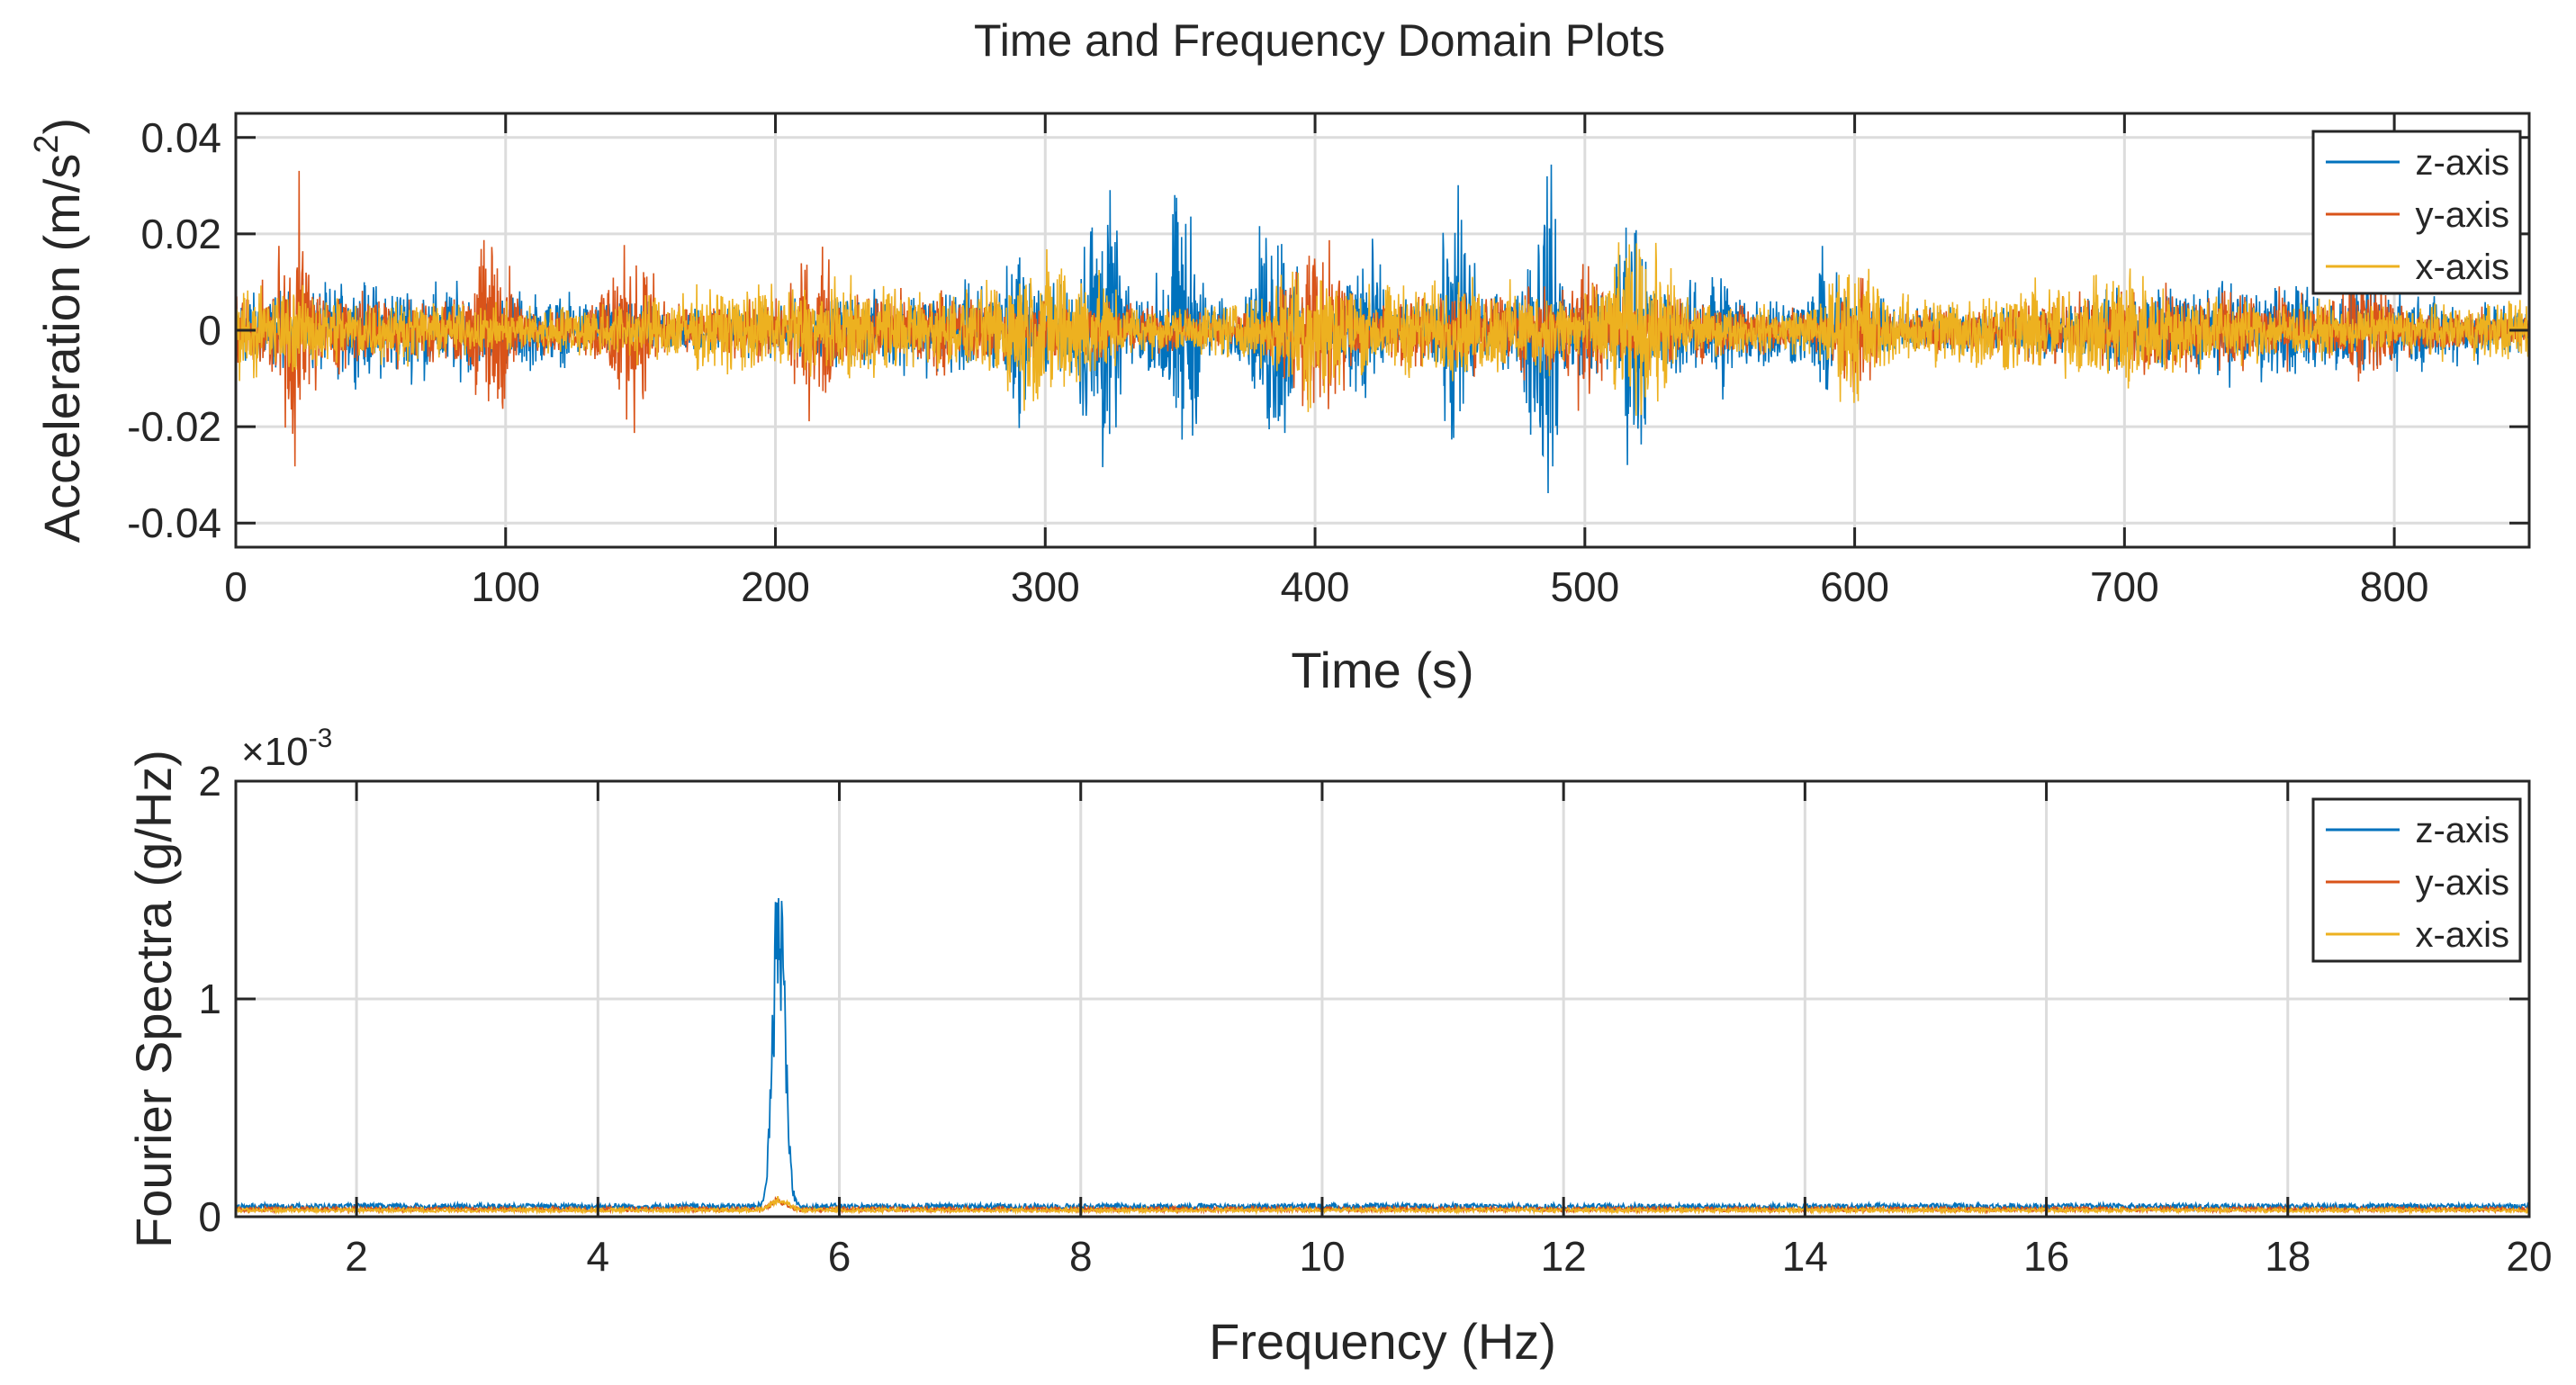 The image size is (2576, 1385). What do you see at coordinates (356, 1256) in the screenshot?
I see `freq-plot-xtick-label: 2` at bounding box center [356, 1256].